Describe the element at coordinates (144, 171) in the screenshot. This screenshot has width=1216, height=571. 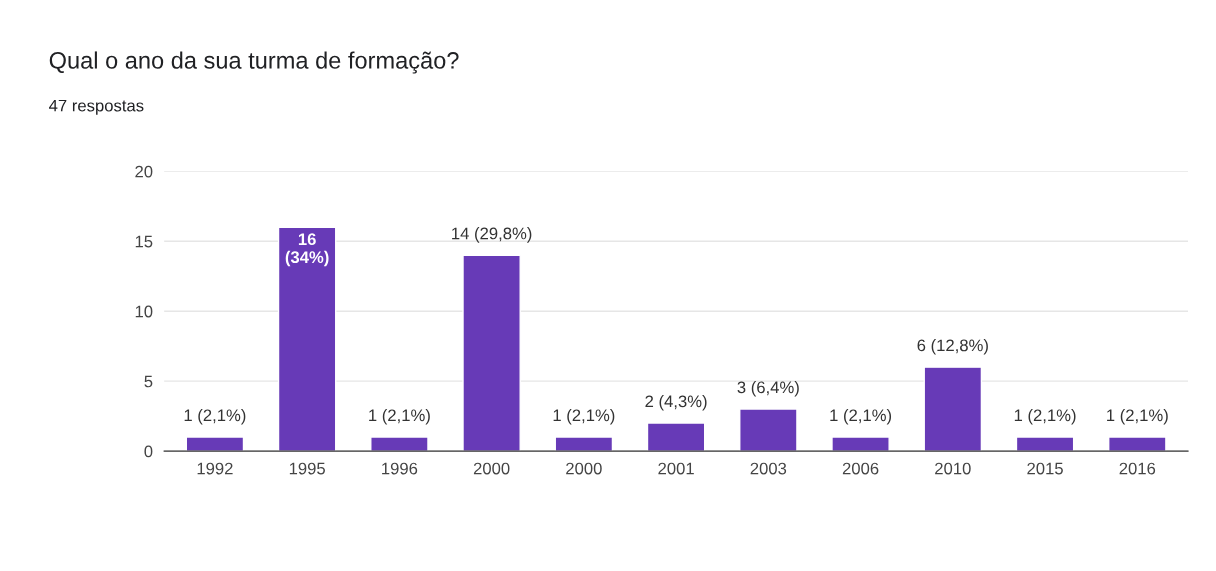
I see `y-tick-label: 20` at that location.